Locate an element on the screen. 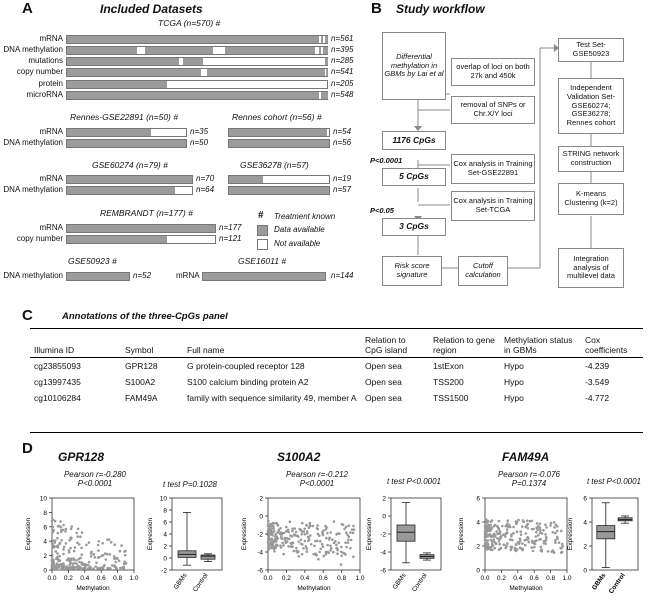 Image resolution: width=650 pixels, height=605 pixels. workflow-p2: P<0.05 is located at coordinates (382, 210).